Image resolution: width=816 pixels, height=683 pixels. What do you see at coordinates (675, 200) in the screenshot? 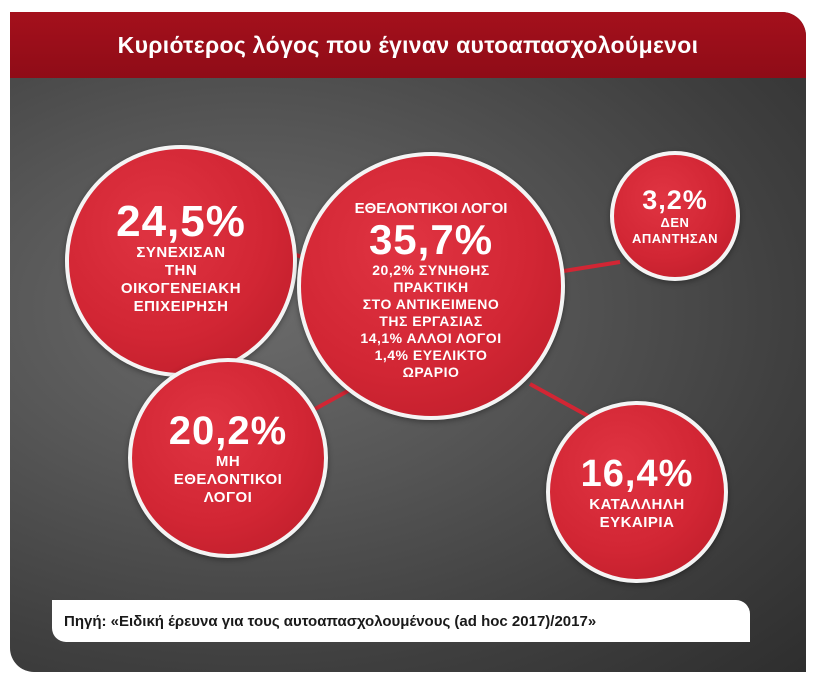
I see `no-answer-percent: 3,2%` at bounding box center [675, 200].